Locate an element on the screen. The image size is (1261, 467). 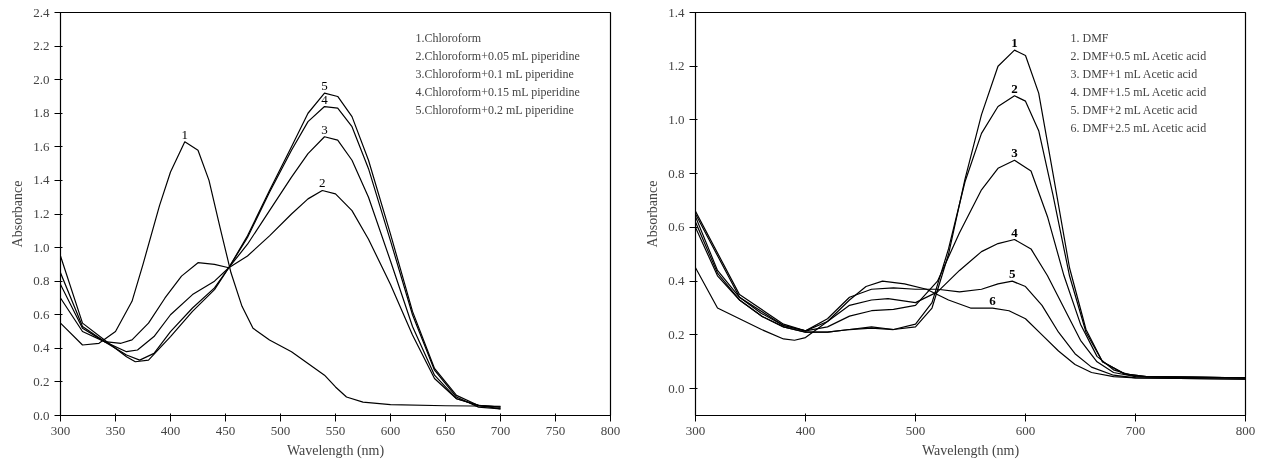
annotation: 5.Chloroform+0.2 mL piperidine is located at coordinates (494, 109).